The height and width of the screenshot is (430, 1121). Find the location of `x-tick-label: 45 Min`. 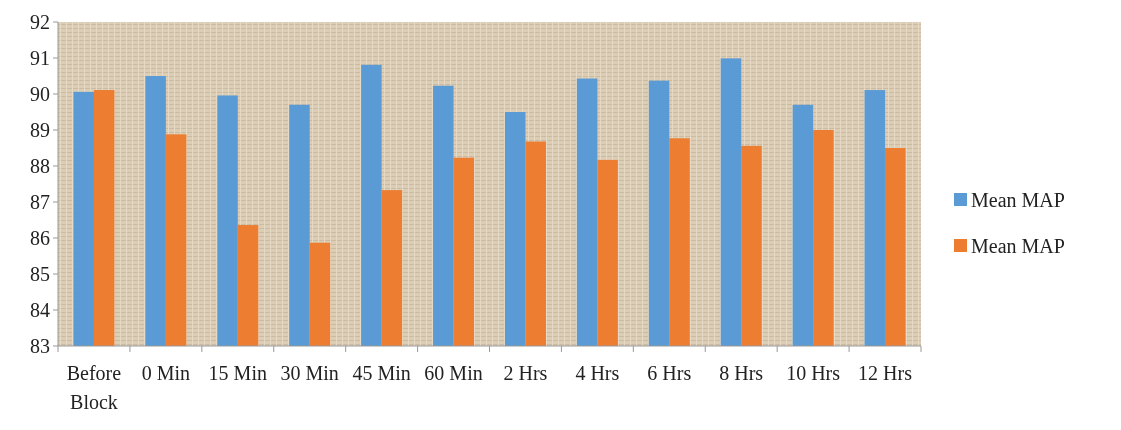

x-tick-label: 45 Min is located at coordinates (381, 373).